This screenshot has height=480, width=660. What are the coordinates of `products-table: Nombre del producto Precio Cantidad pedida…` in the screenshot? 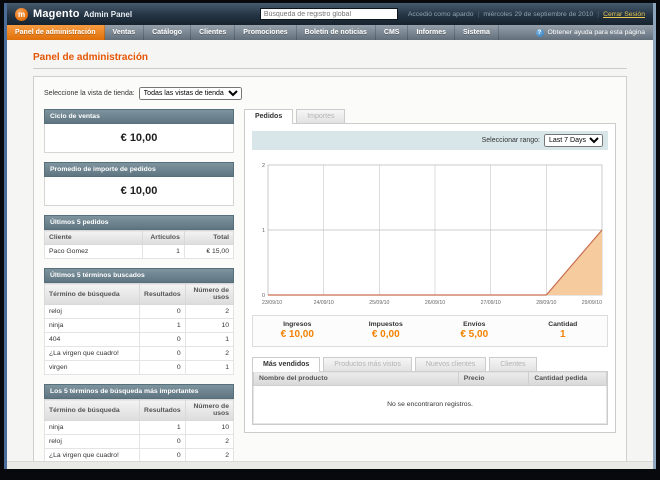 It's located at (430, 397).